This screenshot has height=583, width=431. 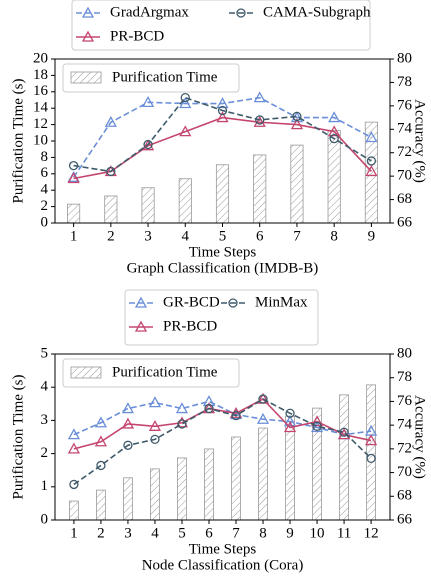 I want to click on y-tick-label: 5, so click(x=45, y=353).